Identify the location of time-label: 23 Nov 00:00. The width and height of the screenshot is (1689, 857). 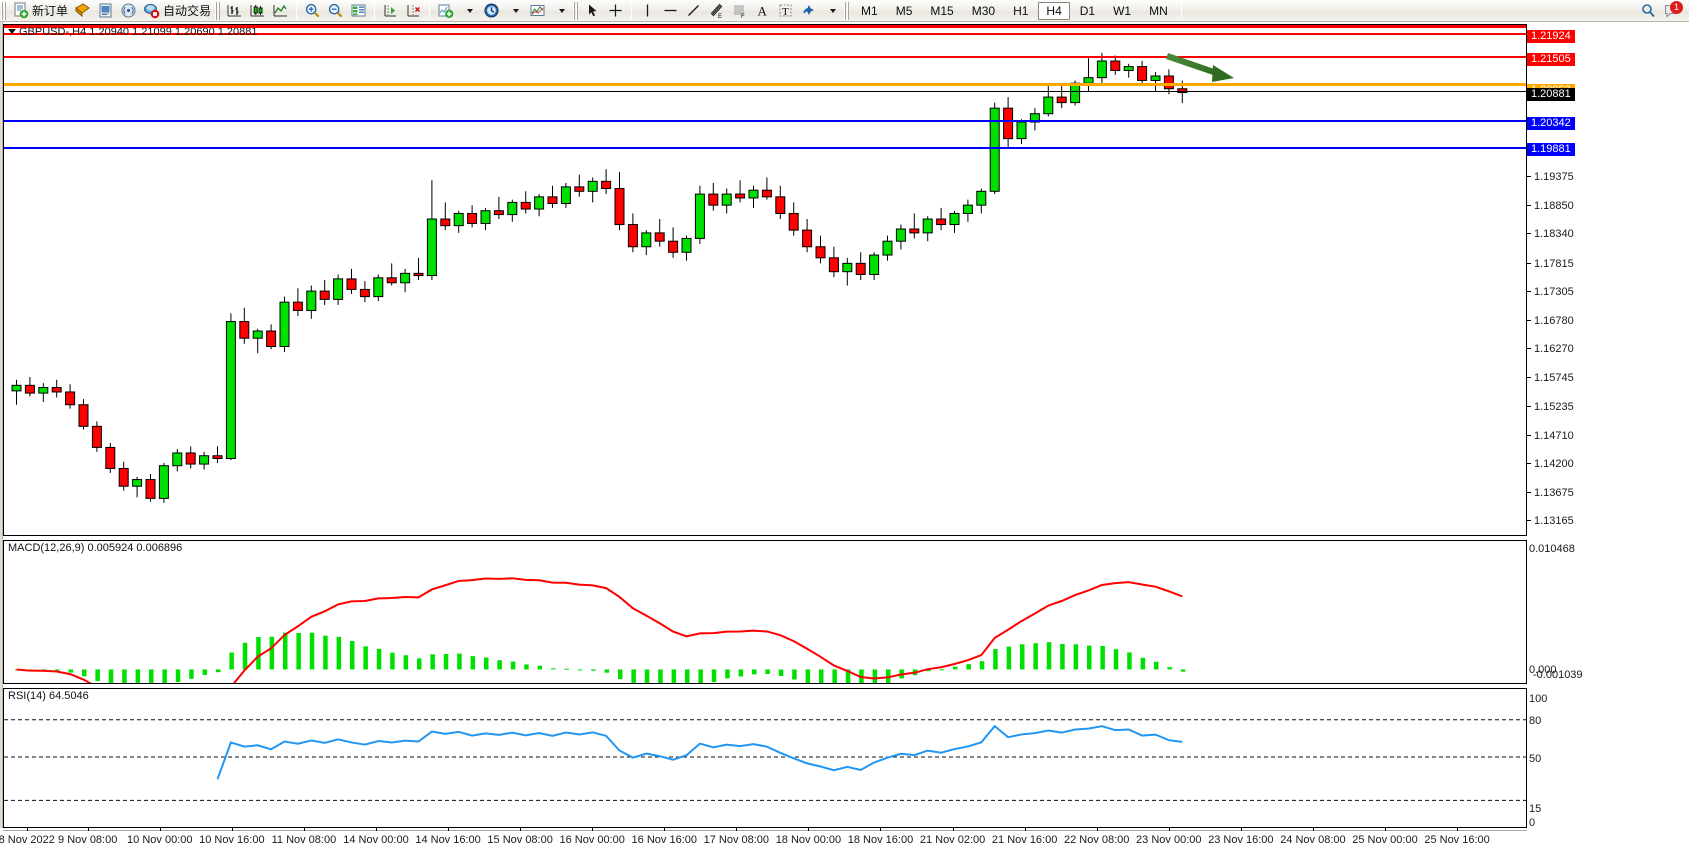
(1169, 840).